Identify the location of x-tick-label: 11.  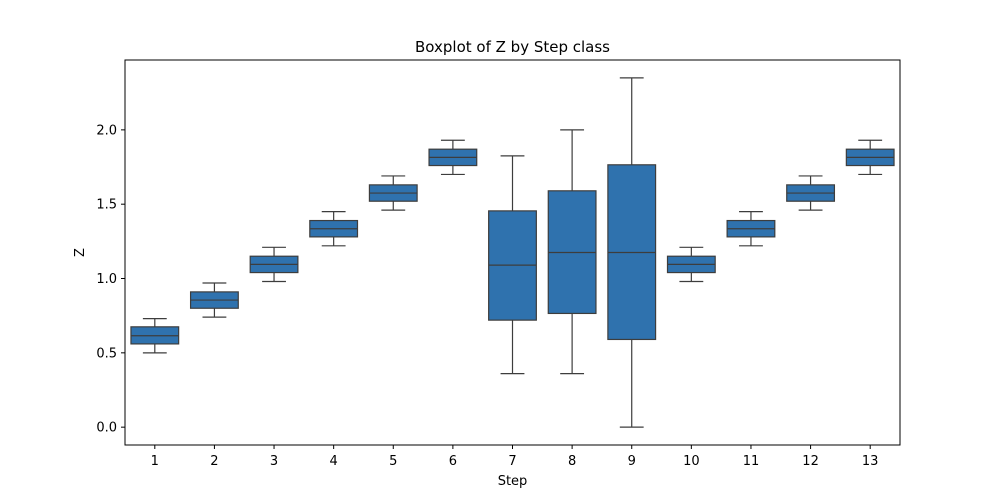
(751, 461).